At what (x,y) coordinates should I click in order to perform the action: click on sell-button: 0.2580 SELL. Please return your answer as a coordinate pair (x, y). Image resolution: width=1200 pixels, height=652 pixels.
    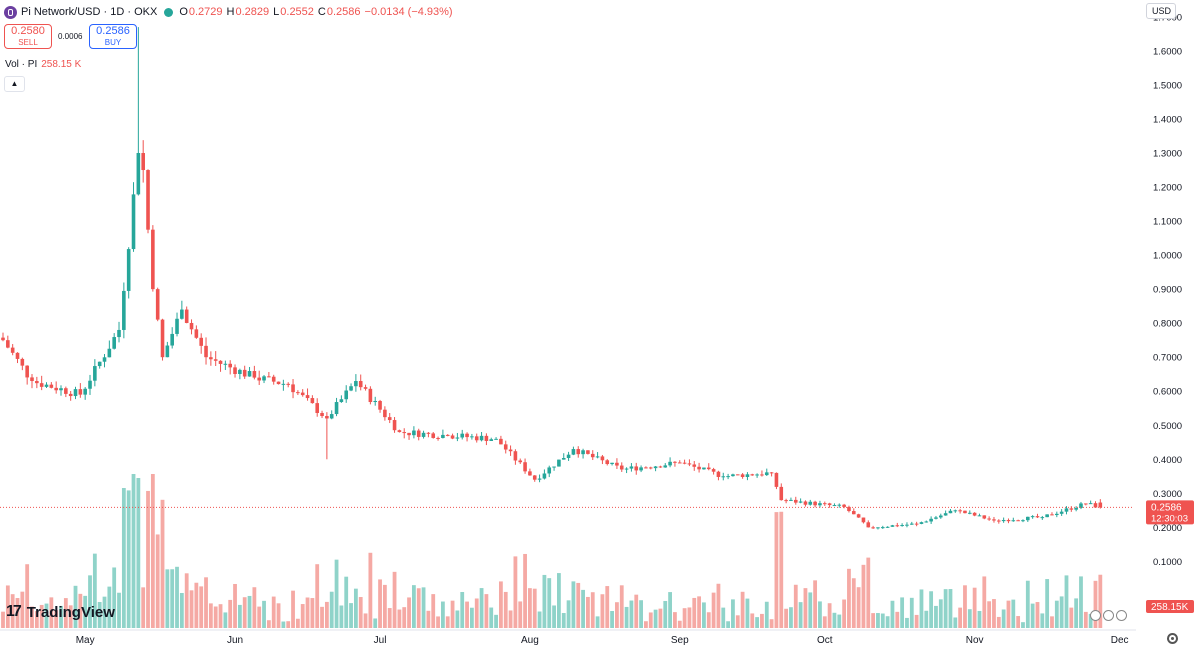
    Looking at the image, I should click on (28, 36).